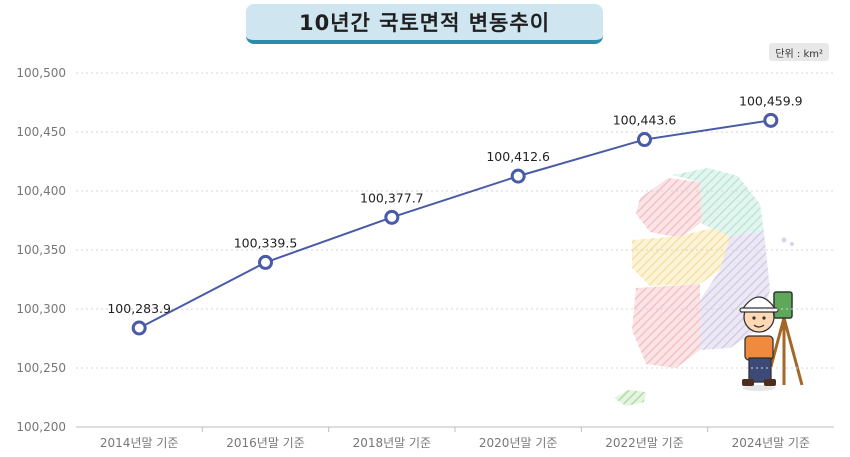 The image size is (850, 457). What do you see at coordinates (41, 132) in the screenshot?
I see `y-tick-label: 100,450` at bounding box center [41, 132].